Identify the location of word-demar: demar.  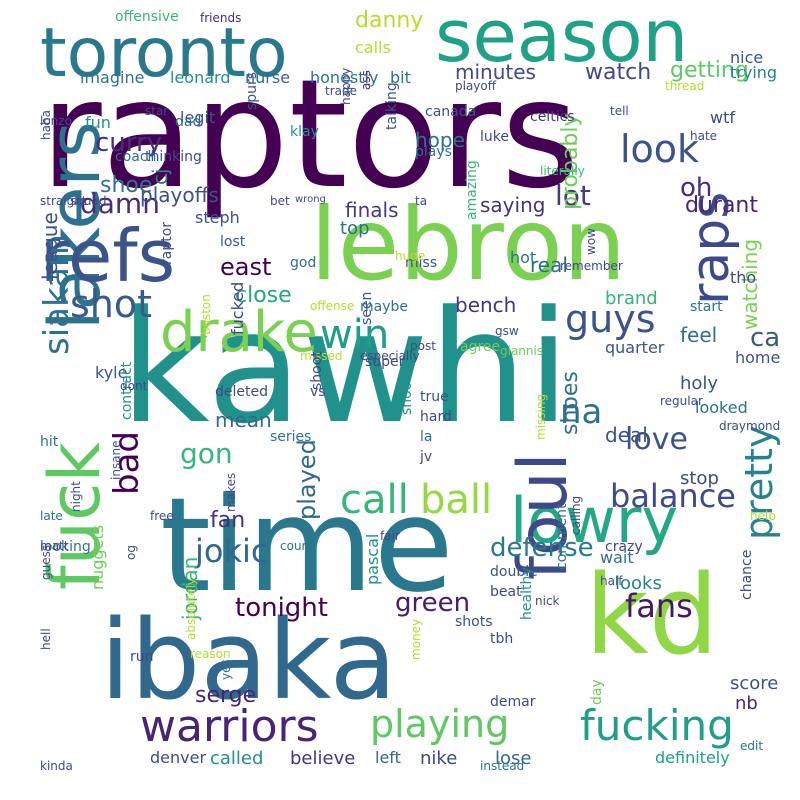
(513, 702).